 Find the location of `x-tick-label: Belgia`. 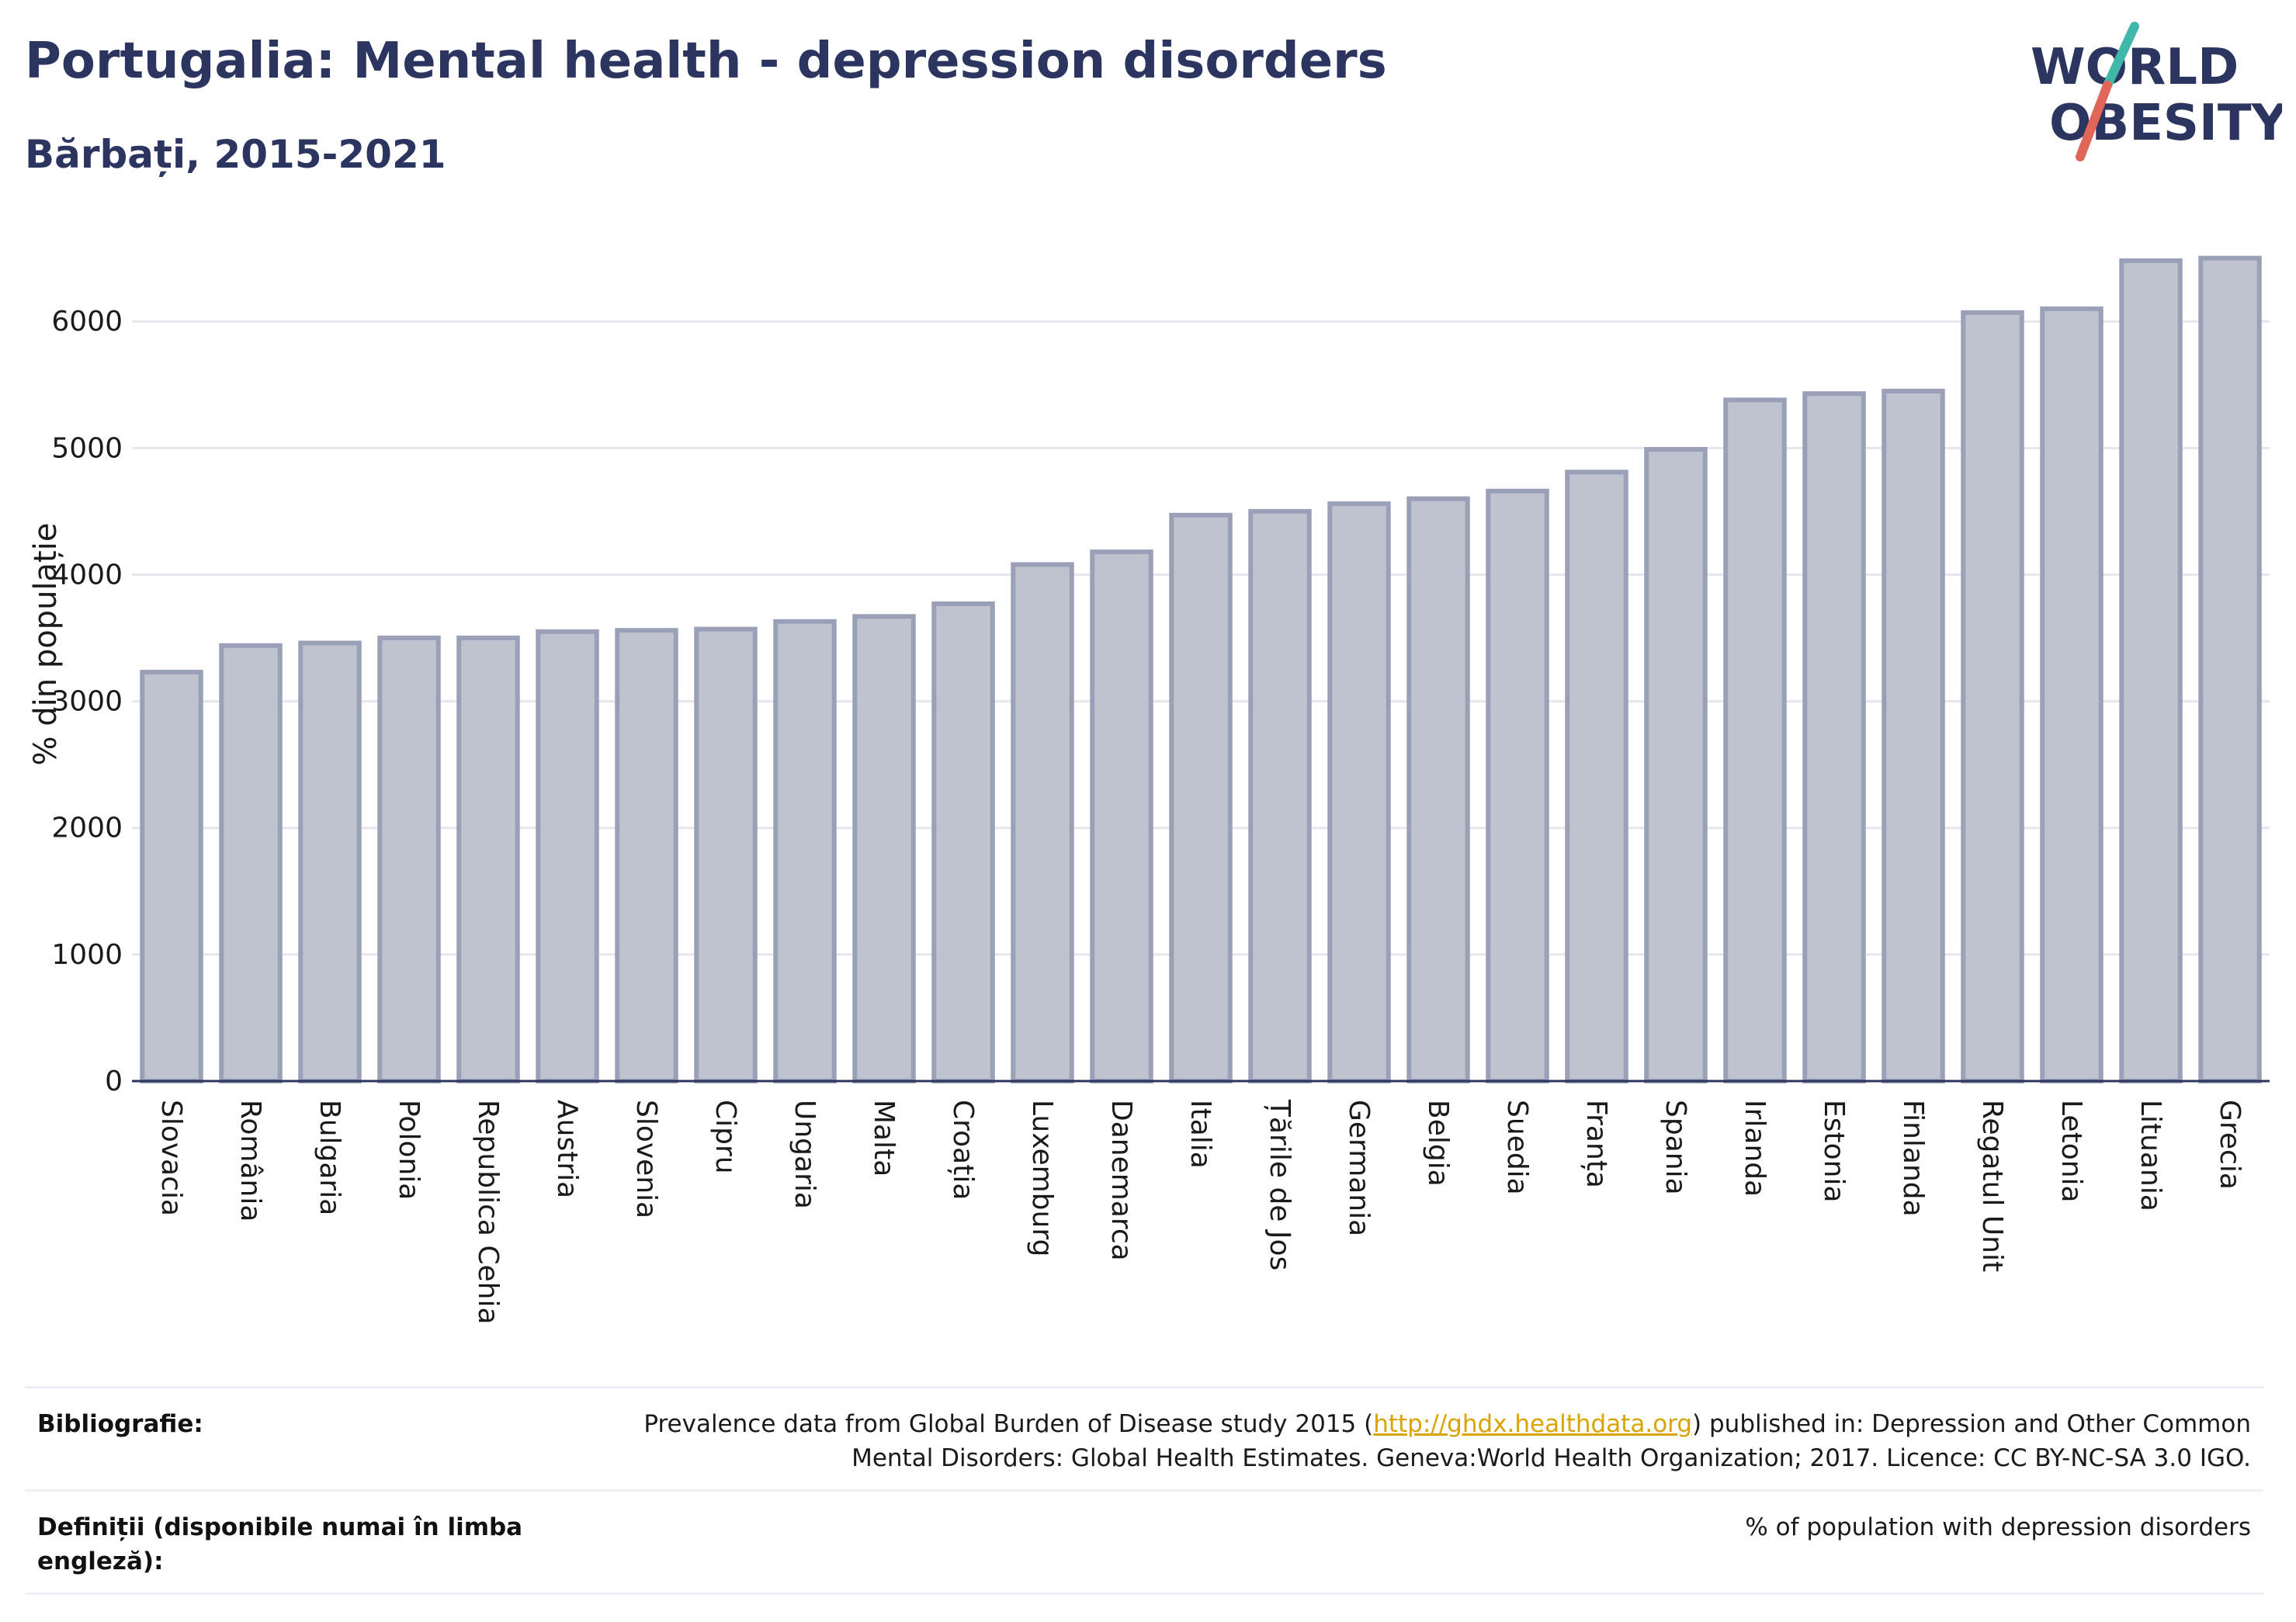

x-tick-label: Belgia is located at coordinates (1438, 1143).